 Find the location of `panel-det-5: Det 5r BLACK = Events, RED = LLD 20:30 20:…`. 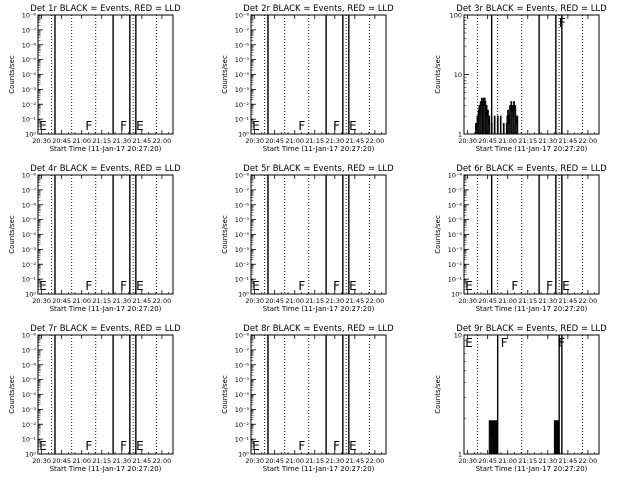

panel-det-5: Det 5r BLACK = Events, RED = LLD 20:30 20:… is located at coordinates (307, 238).